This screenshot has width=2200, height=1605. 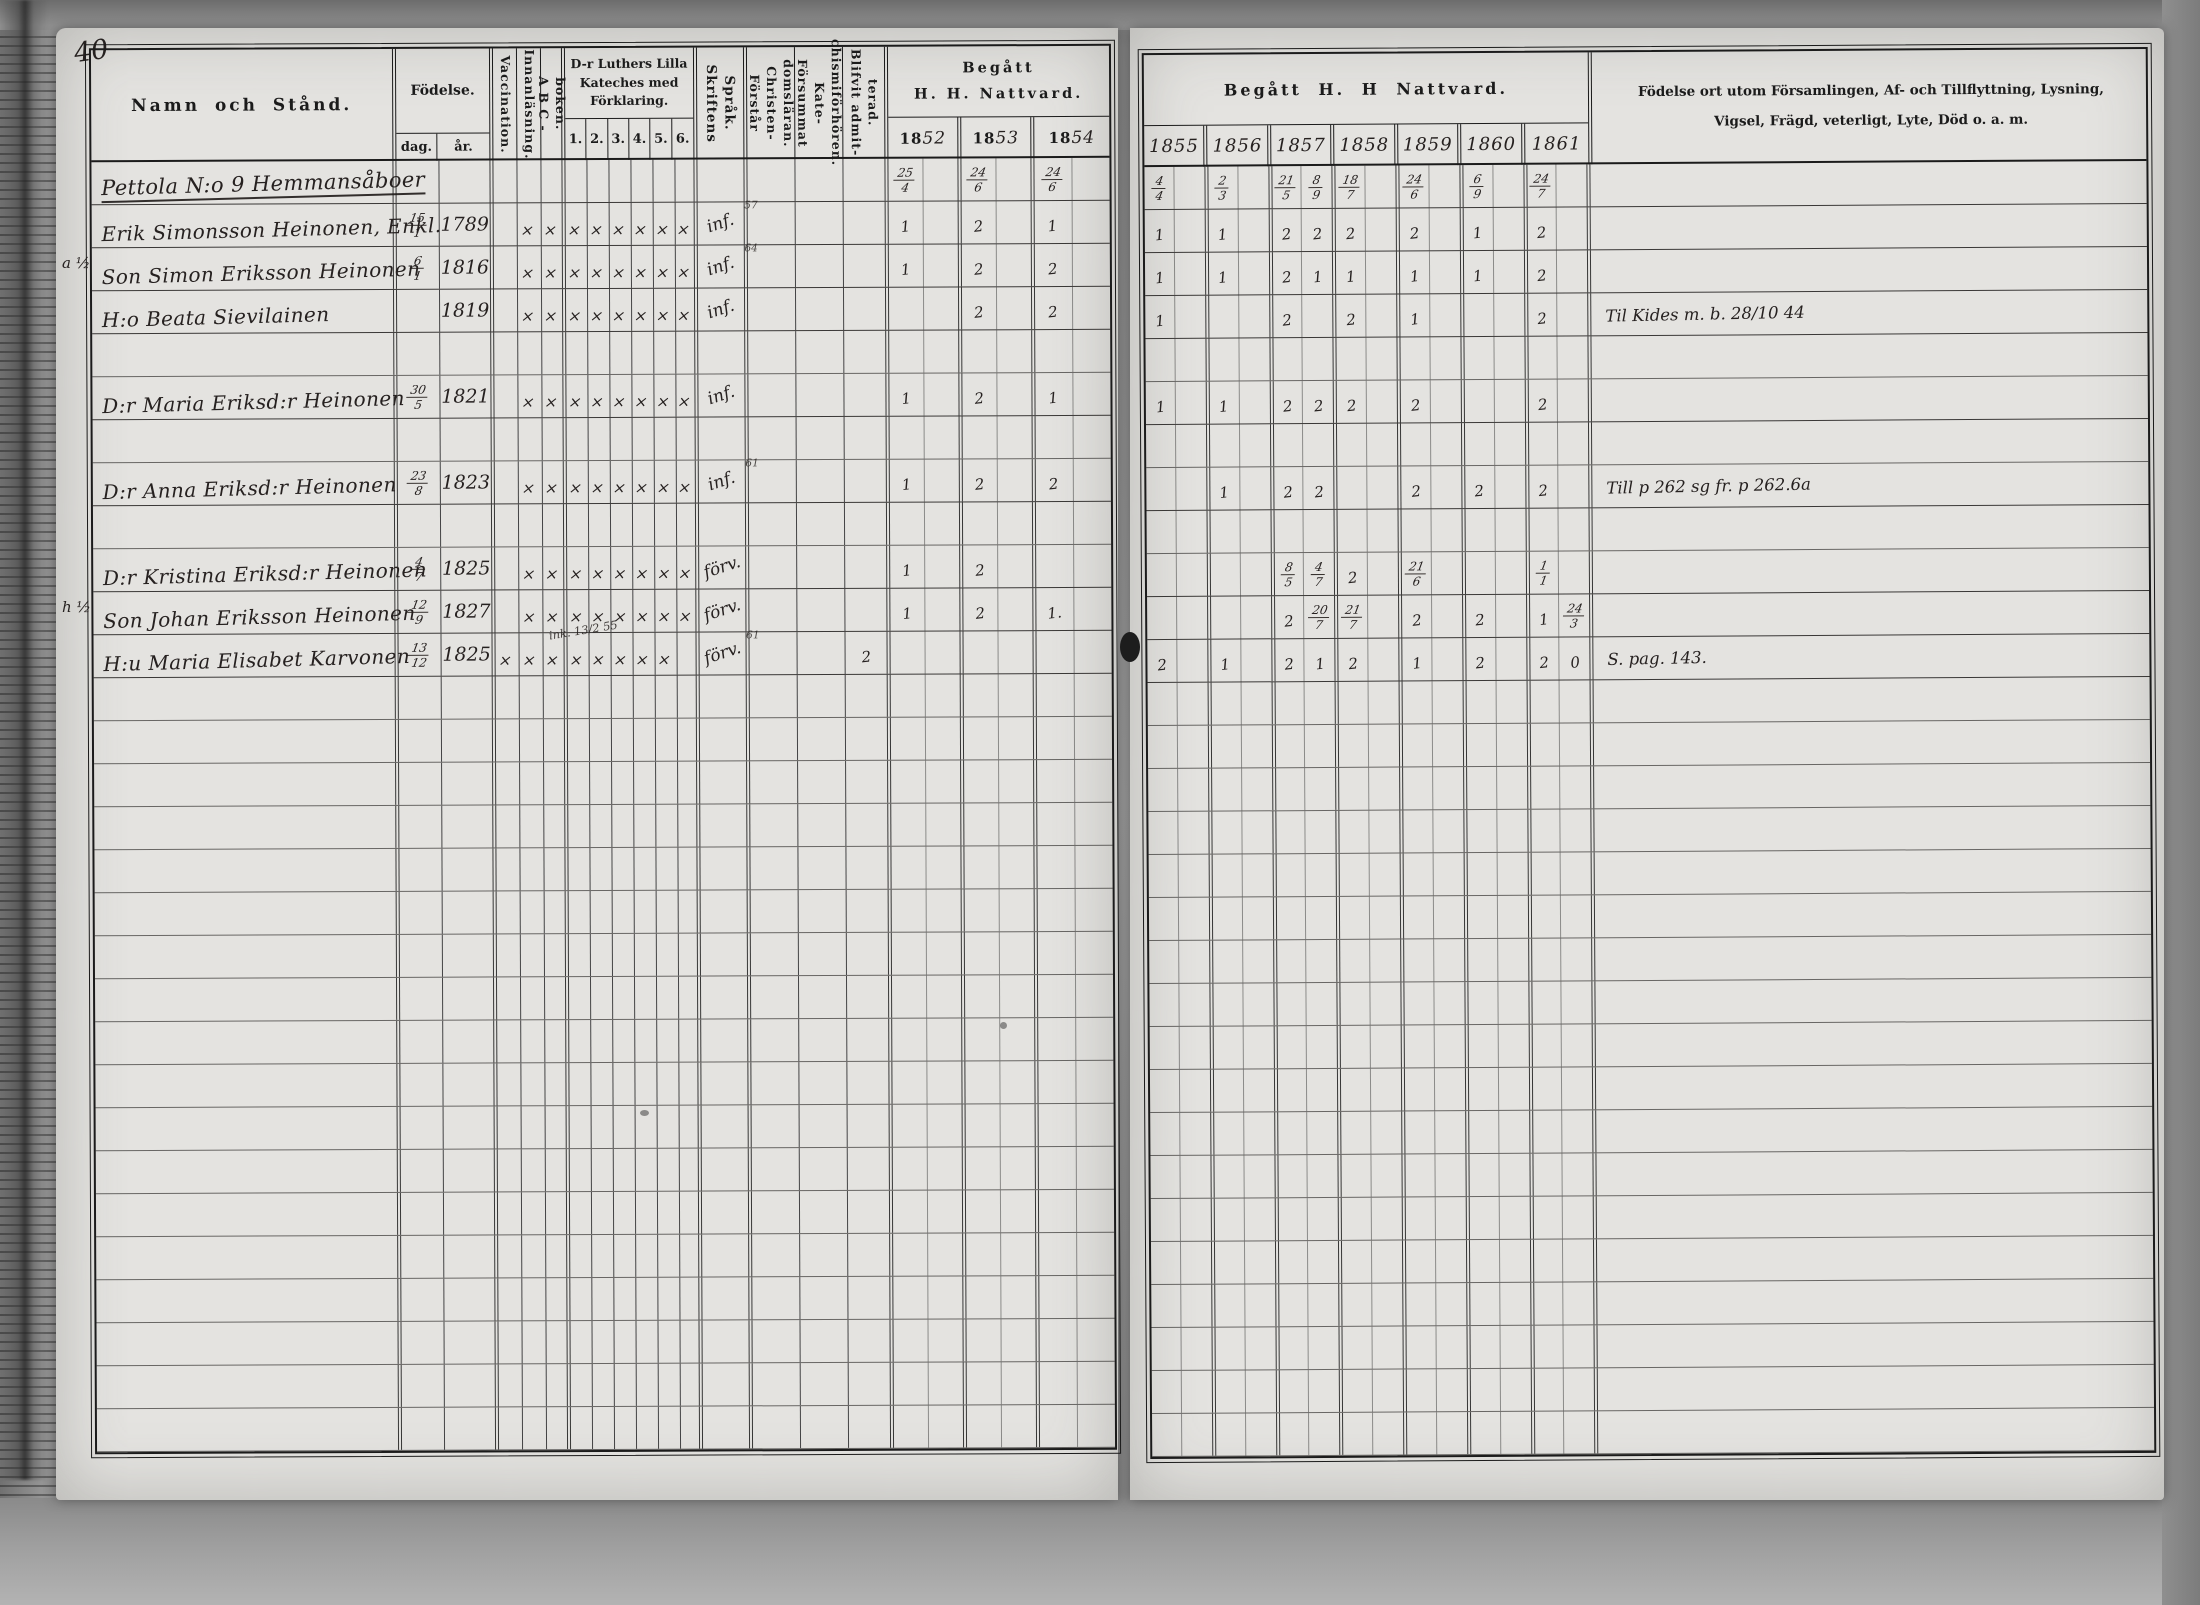 What do you see at coordinates (265, 574) in the screenshot?
I see `person-name: D:r Kristina Eriksd:r Heinonen` at bounding box center [265, 574].